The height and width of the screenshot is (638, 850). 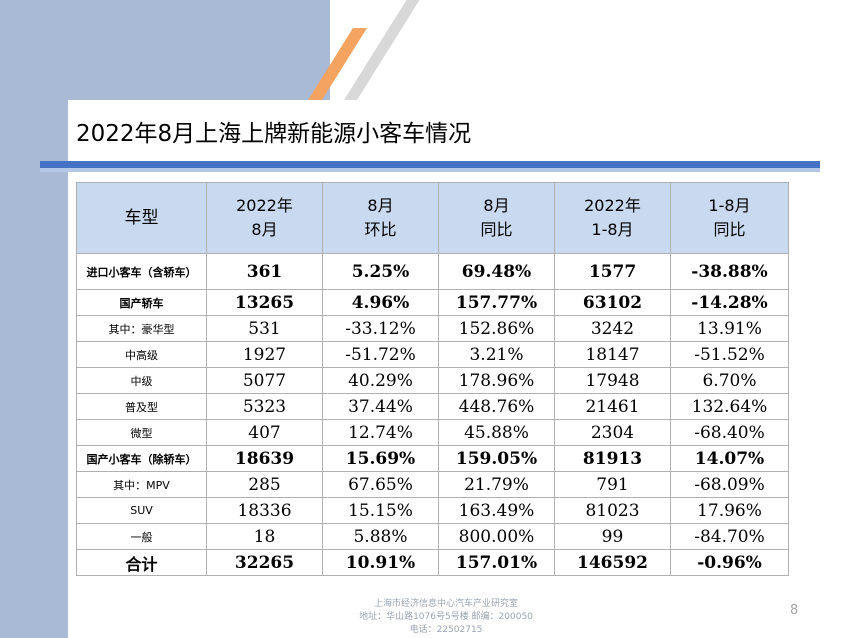 I want to click on title-underline, so click(x=430, y=166).